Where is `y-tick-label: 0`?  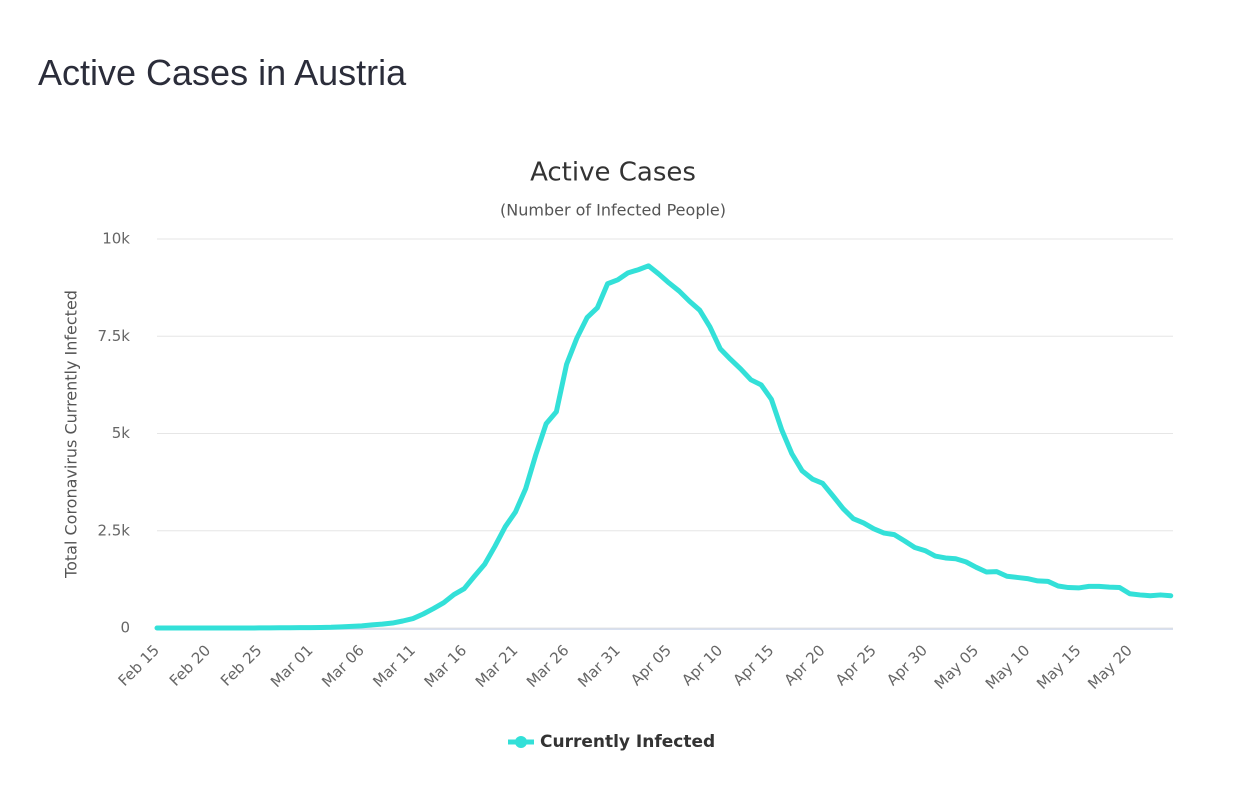
y-tick-label: 0 is located at coordinates (125, 628).